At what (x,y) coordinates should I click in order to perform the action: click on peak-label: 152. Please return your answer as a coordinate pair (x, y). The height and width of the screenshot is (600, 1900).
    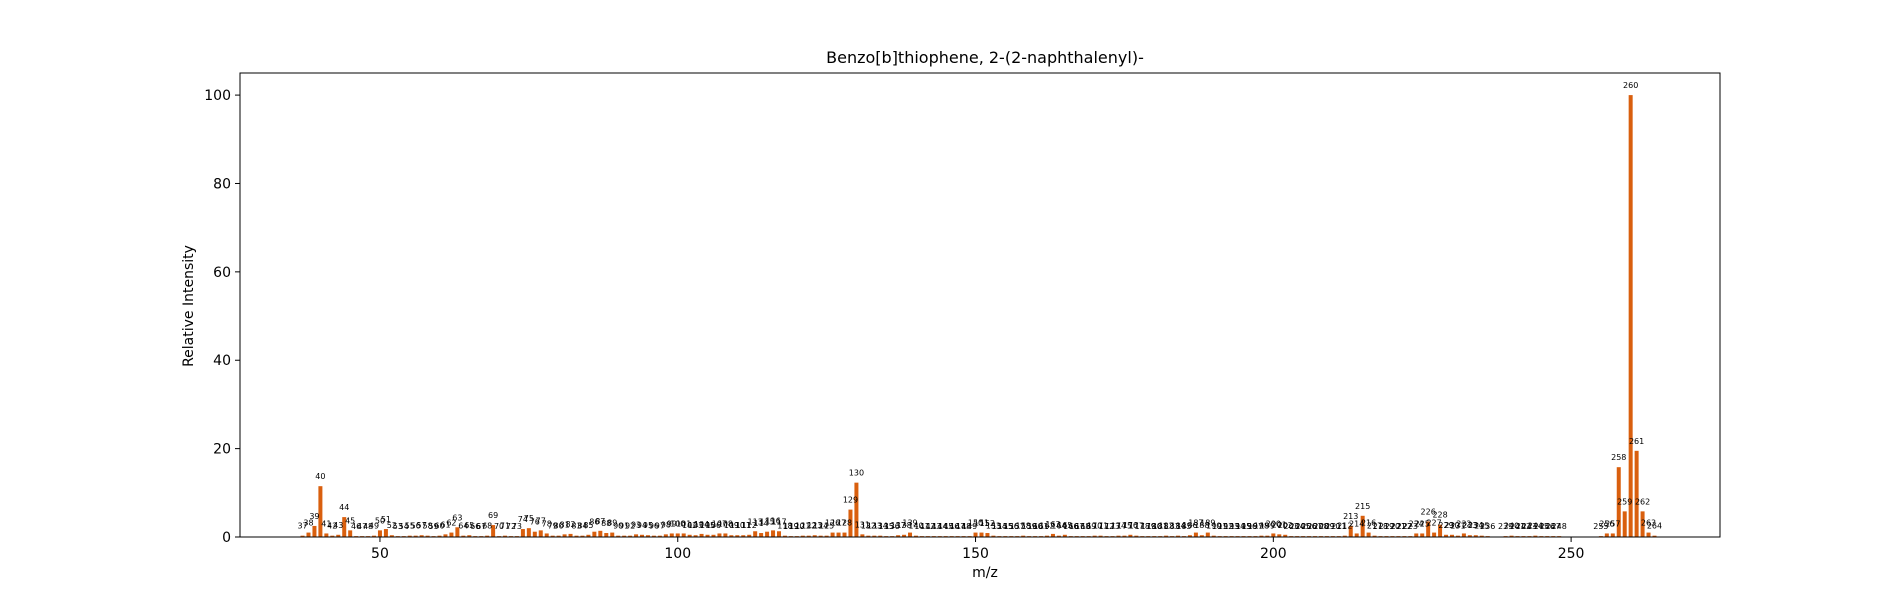
    Looking at the image, I should click on (987, 523).